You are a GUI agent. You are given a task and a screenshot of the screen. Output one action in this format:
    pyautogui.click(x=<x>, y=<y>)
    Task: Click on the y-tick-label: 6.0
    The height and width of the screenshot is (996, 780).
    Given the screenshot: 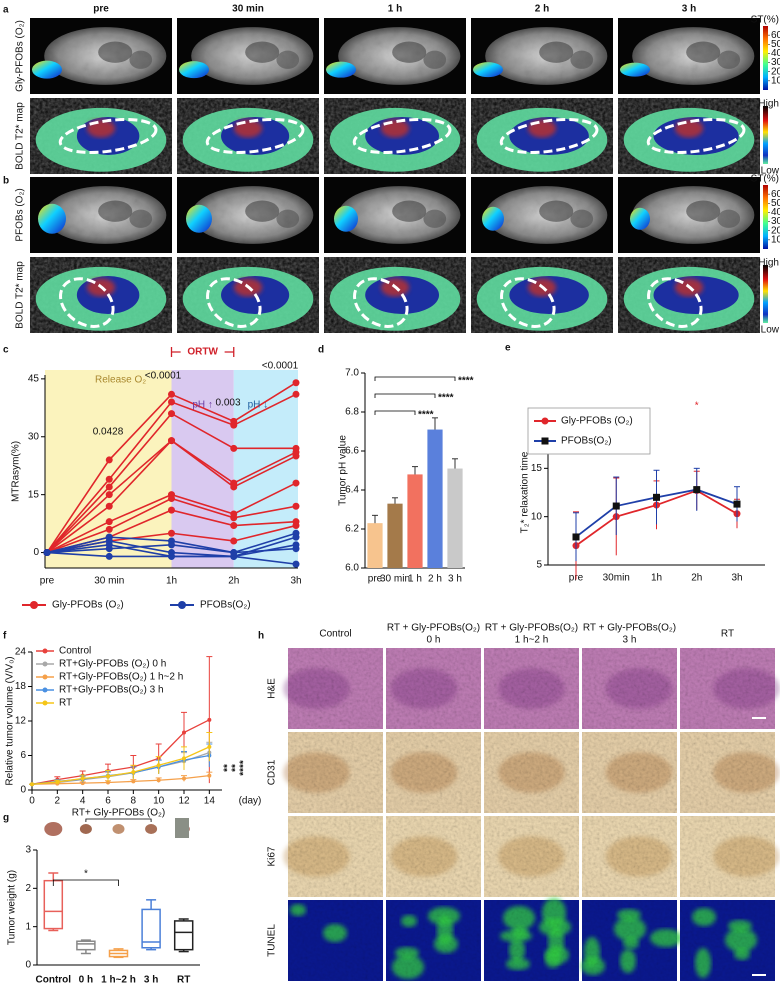 What is the action you would take?
    pyautogui.click(x=352, y=568)
    